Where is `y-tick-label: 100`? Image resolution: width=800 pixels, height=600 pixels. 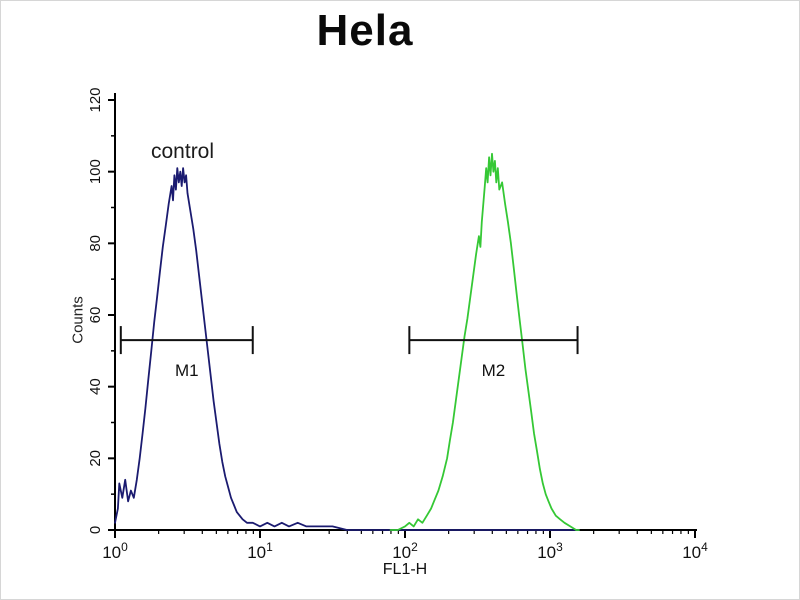
y-tick-label: 100 is located at coordinates (95, 171).